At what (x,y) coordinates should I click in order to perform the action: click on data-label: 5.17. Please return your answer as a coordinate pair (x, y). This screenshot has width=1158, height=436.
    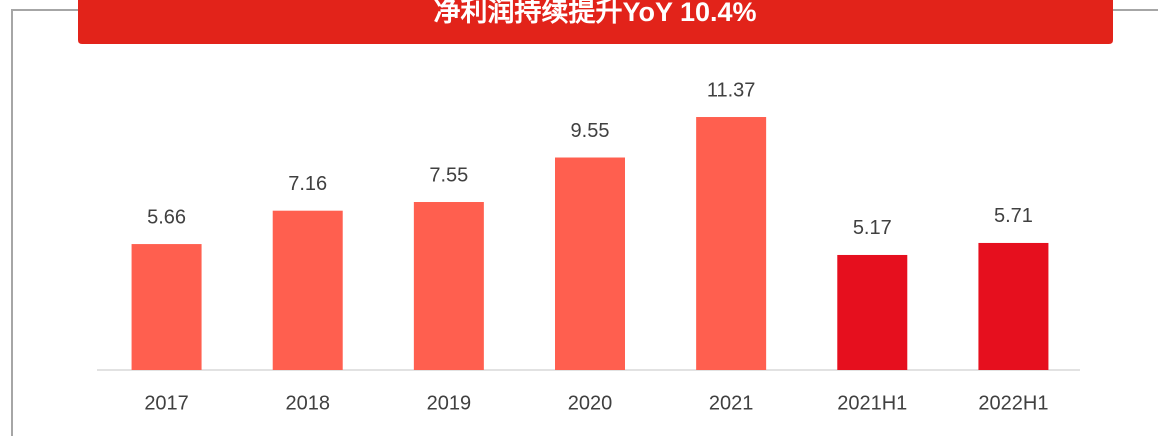
    Looking at the image, I should click on (872, 228).